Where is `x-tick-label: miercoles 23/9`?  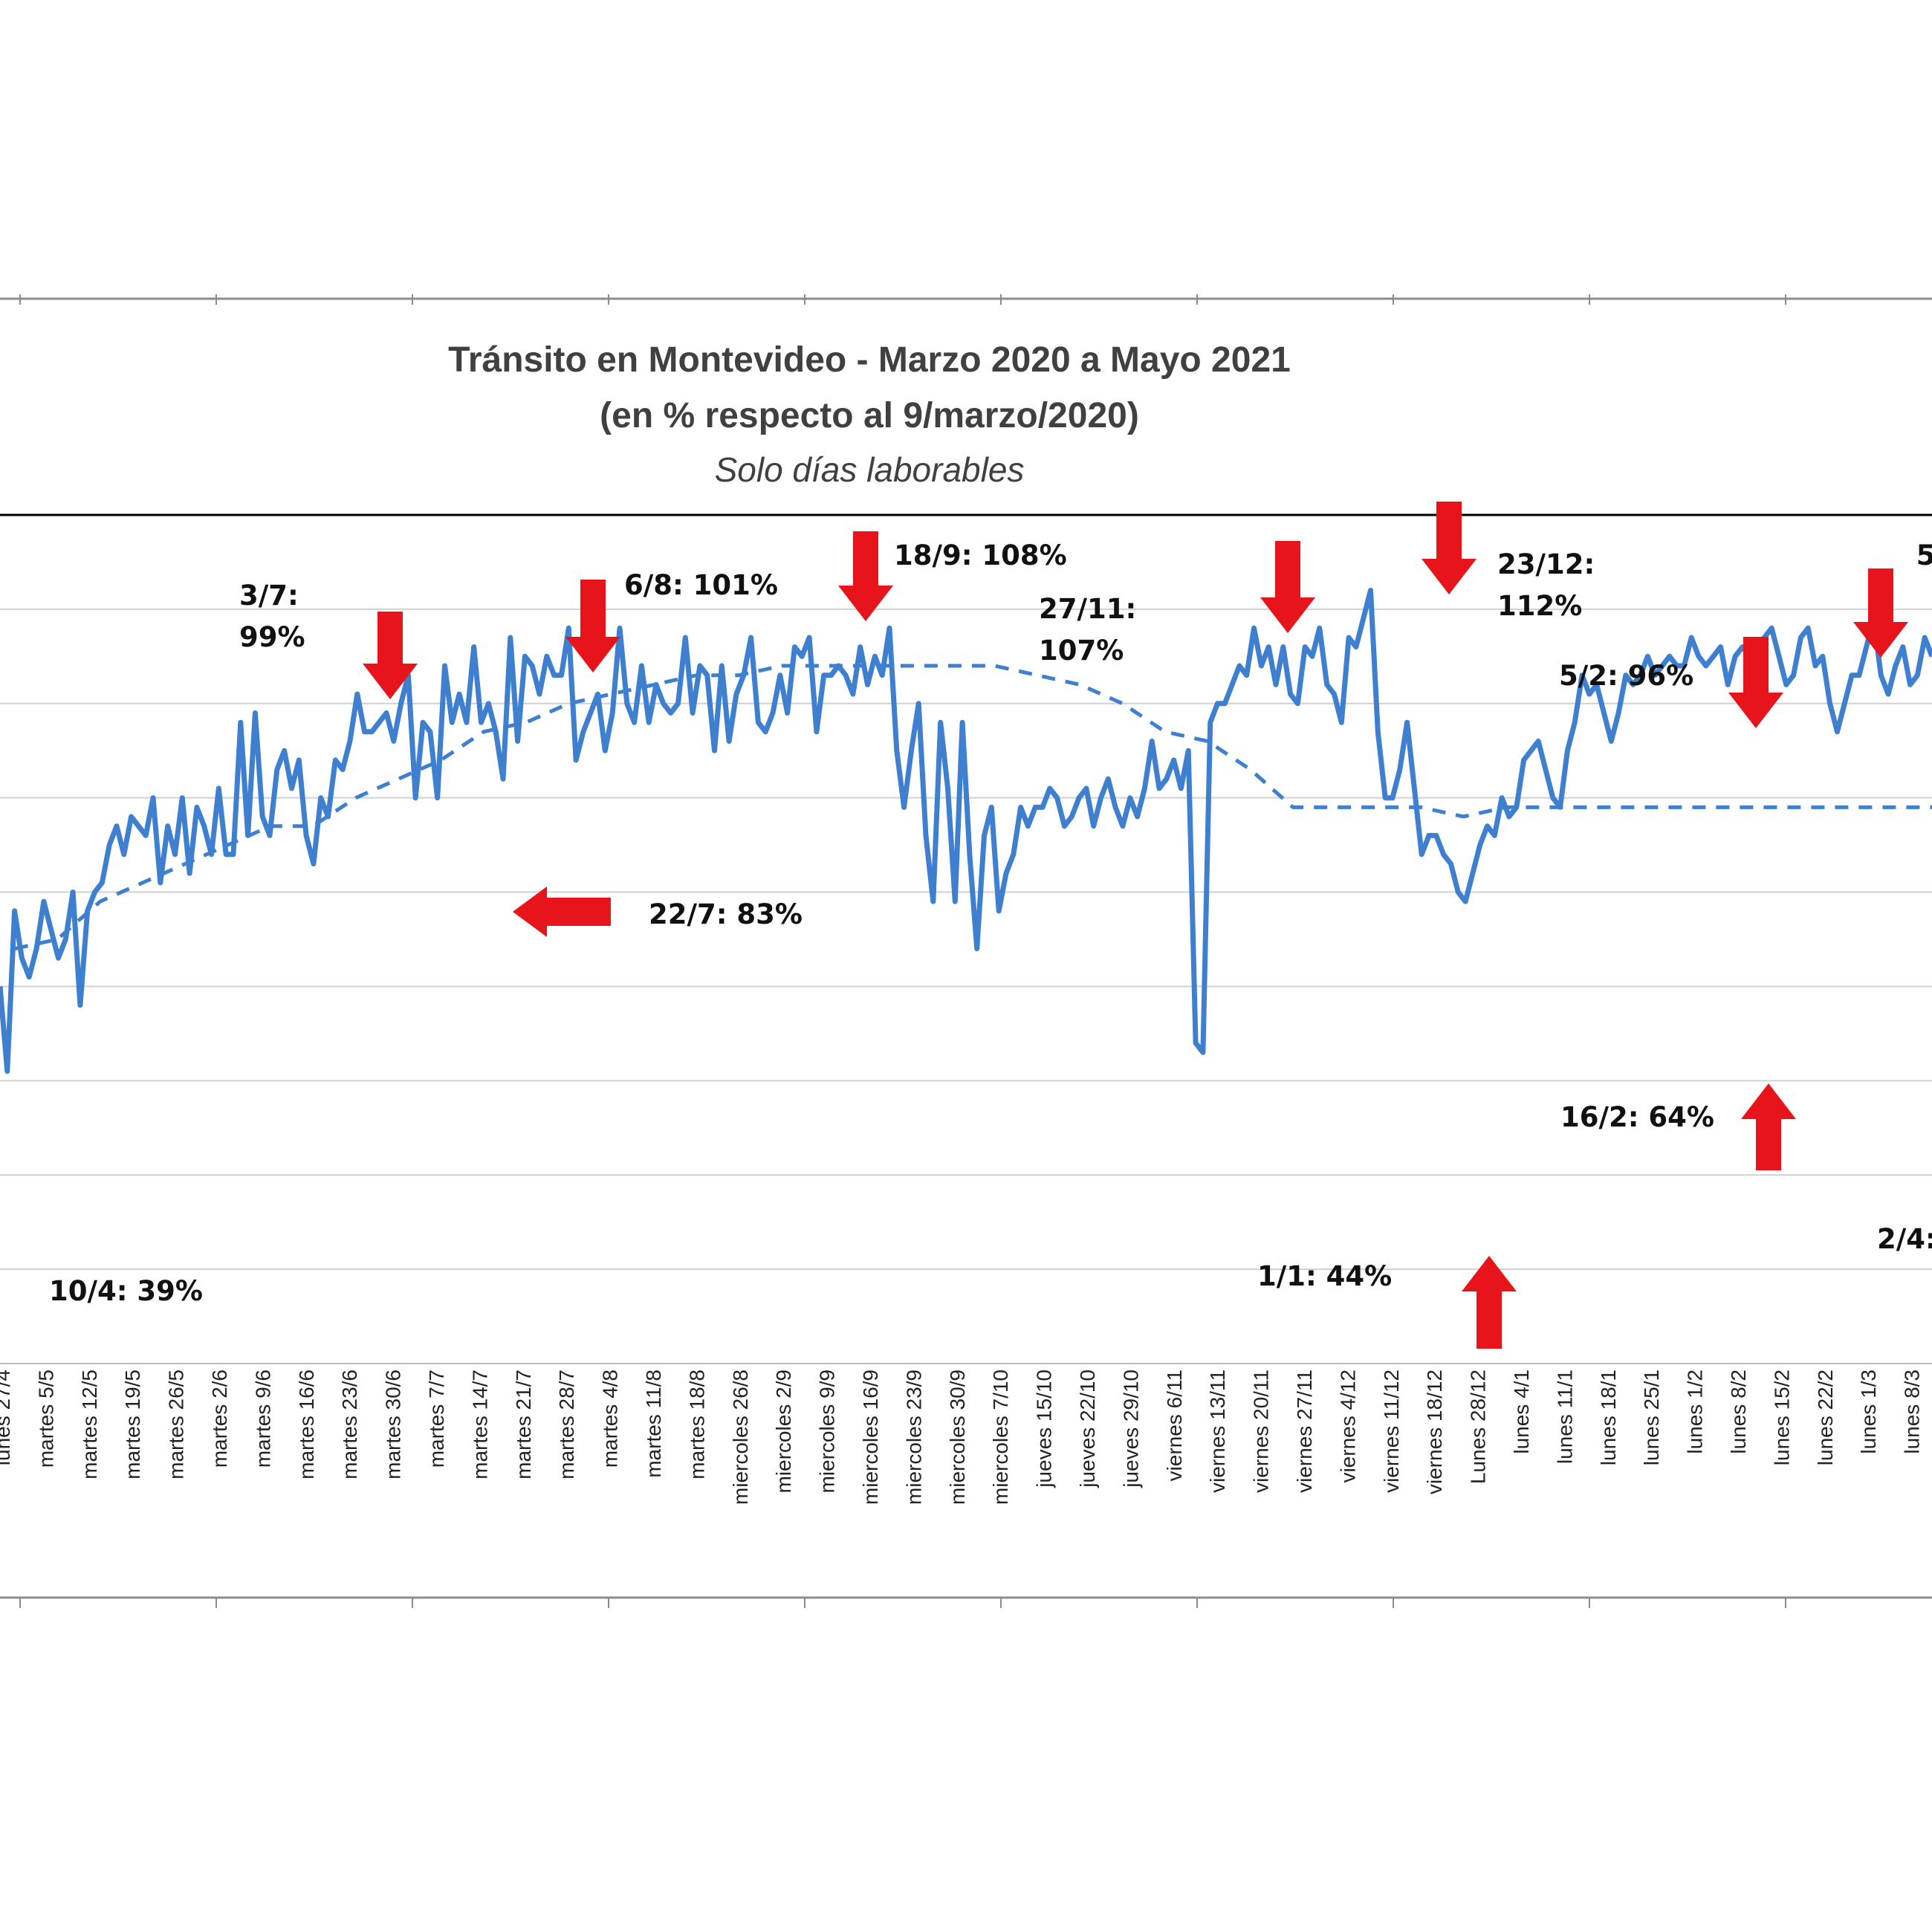 x-tick-label: miercoles 23/9 is located at coordinates (913, 1437).